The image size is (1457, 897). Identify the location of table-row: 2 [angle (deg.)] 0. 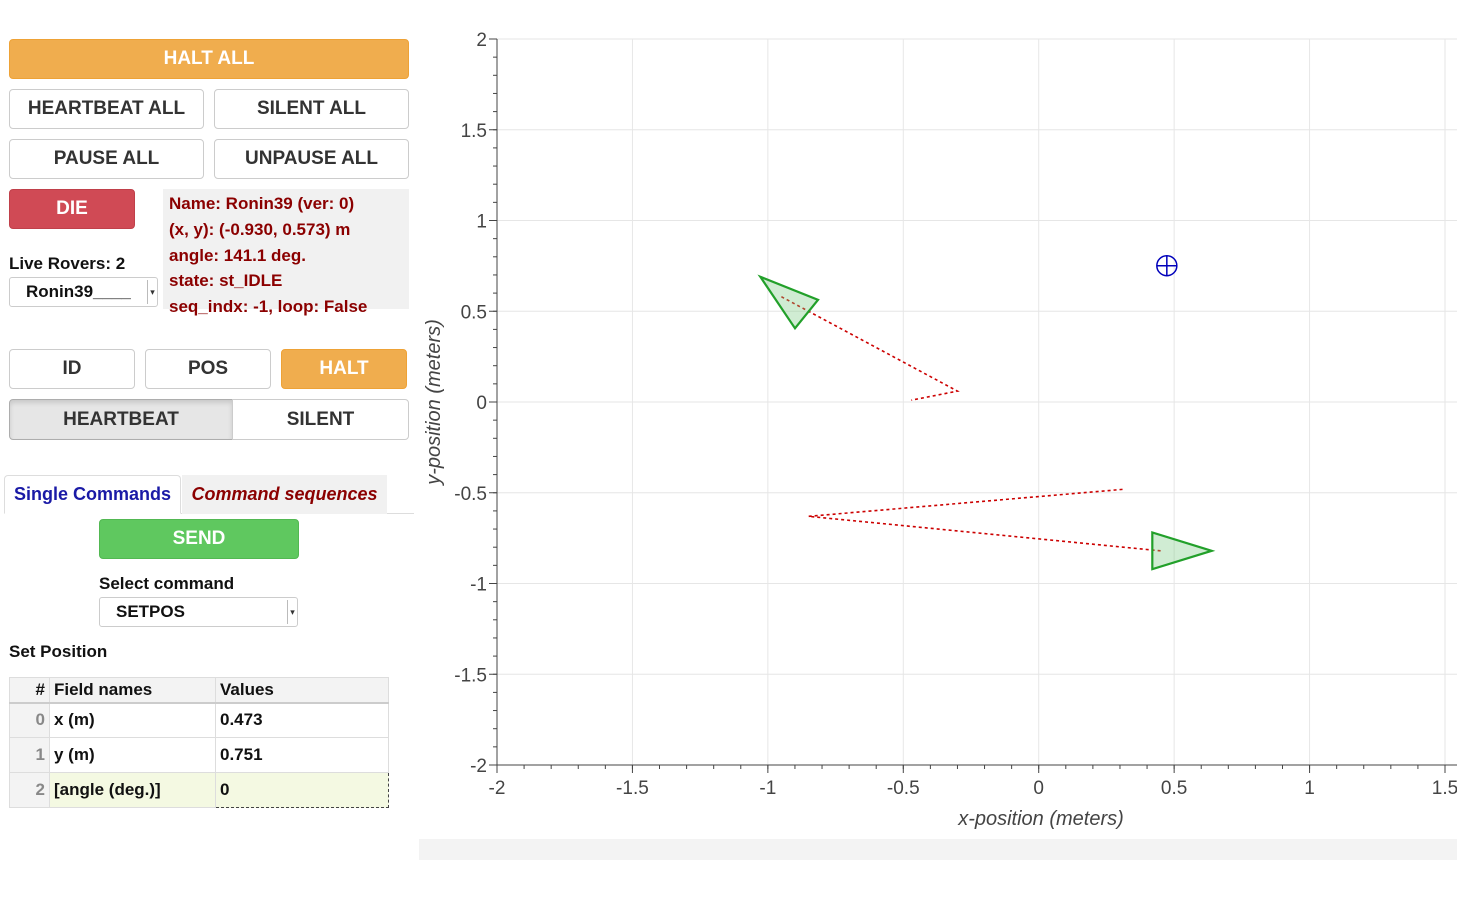
(199, 790).